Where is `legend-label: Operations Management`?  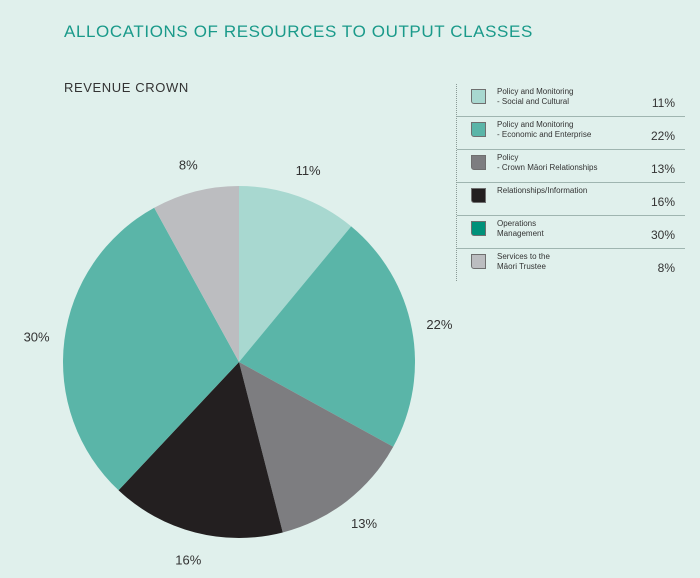
legend-label: Operations Management is located at coordinates (520, 228).